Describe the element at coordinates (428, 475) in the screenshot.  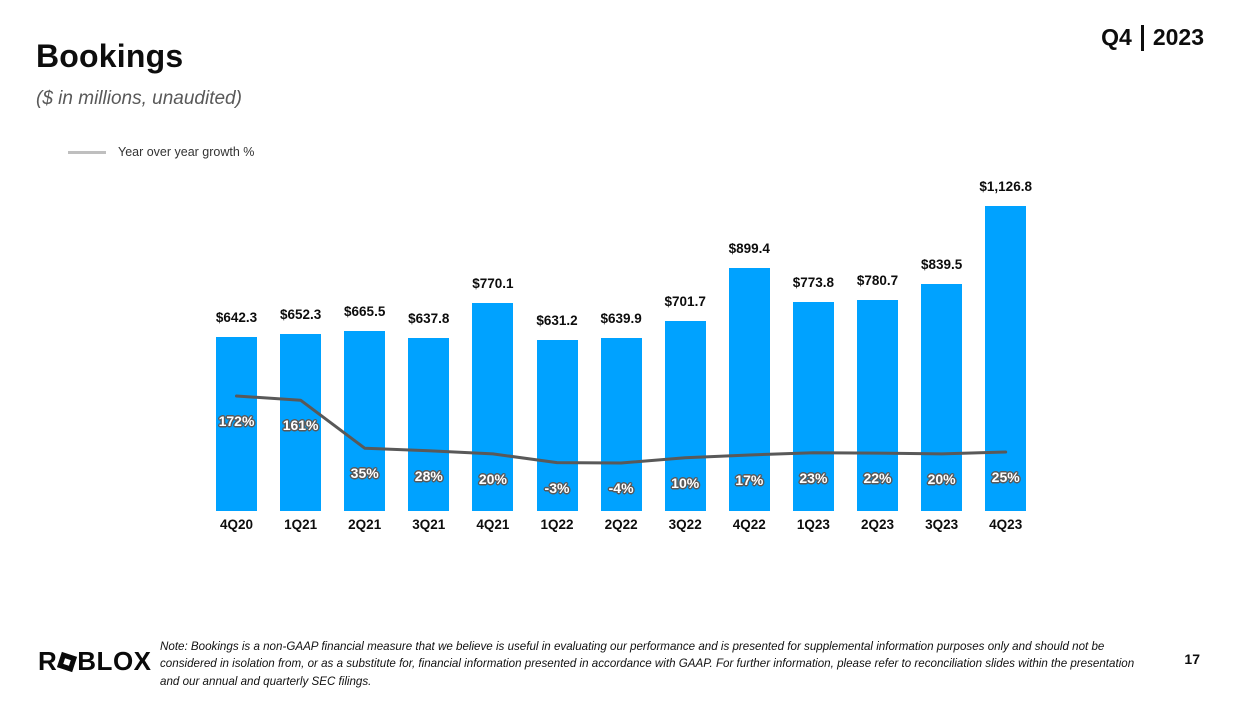
I see `growth-pct-label: 28%` at that location.